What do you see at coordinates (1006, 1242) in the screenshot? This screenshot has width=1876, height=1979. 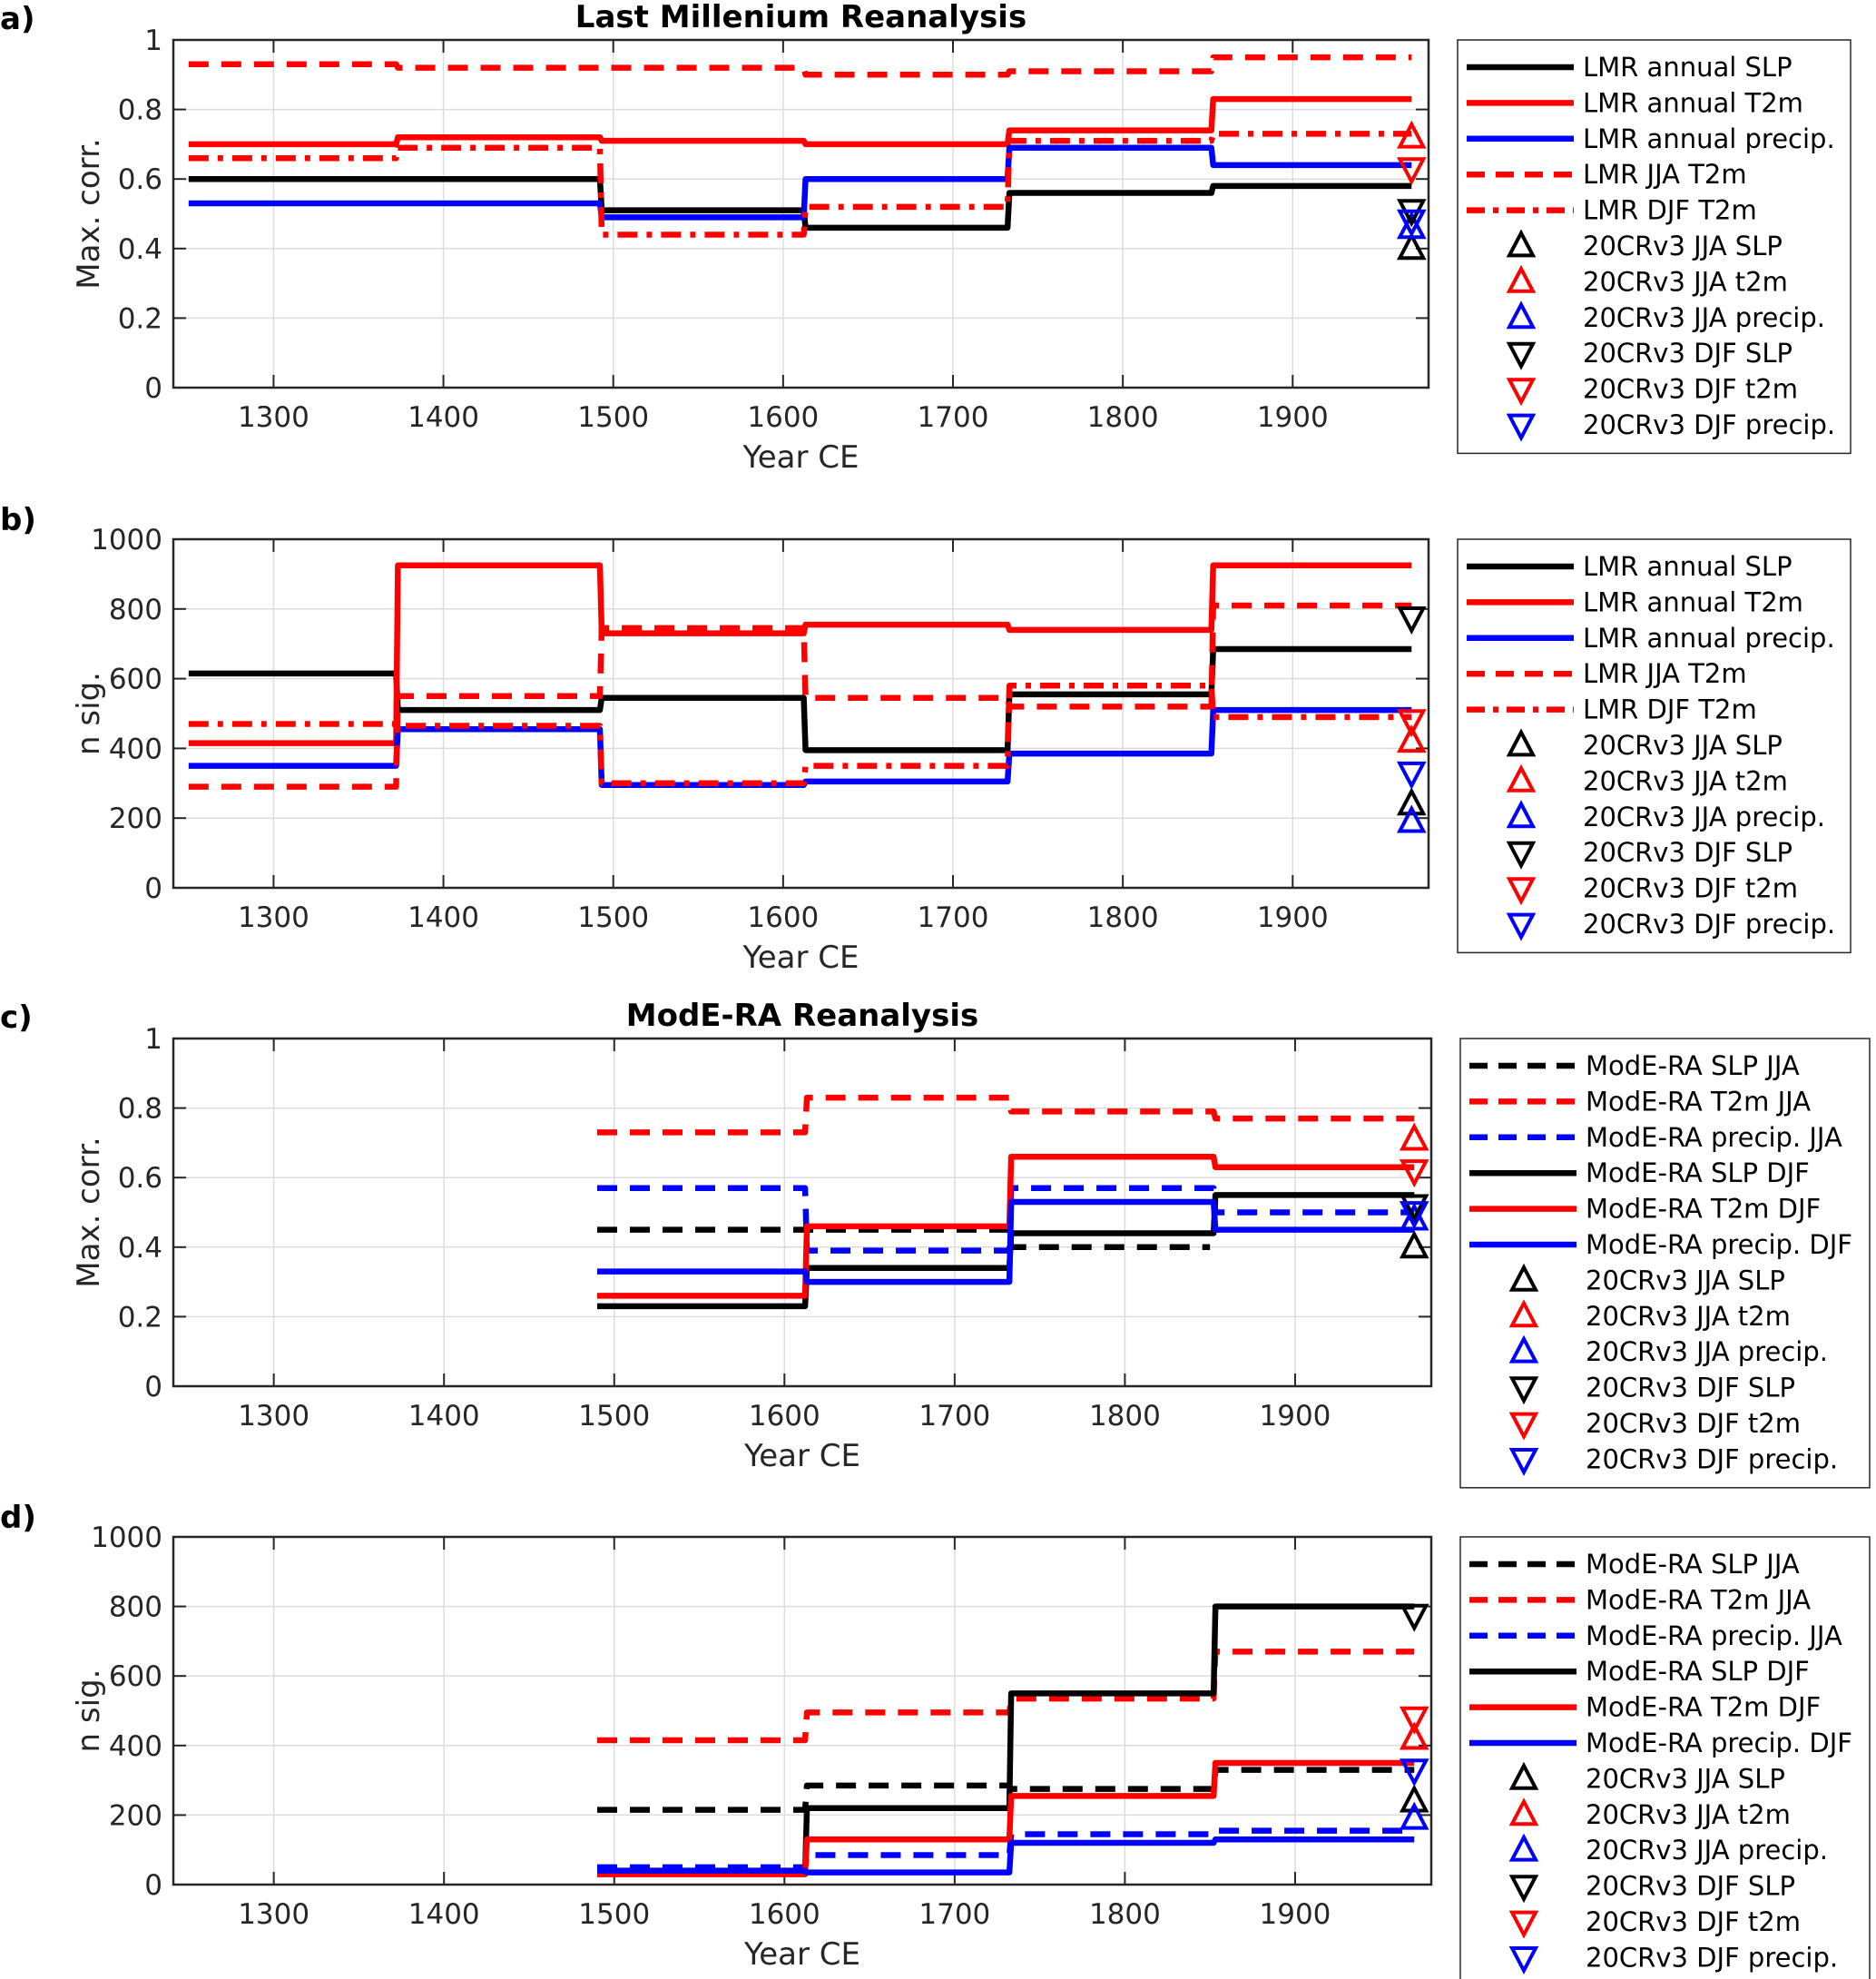 I see `series-line-mode-ra-precip-djf` at bounding box center [1006, 1242].